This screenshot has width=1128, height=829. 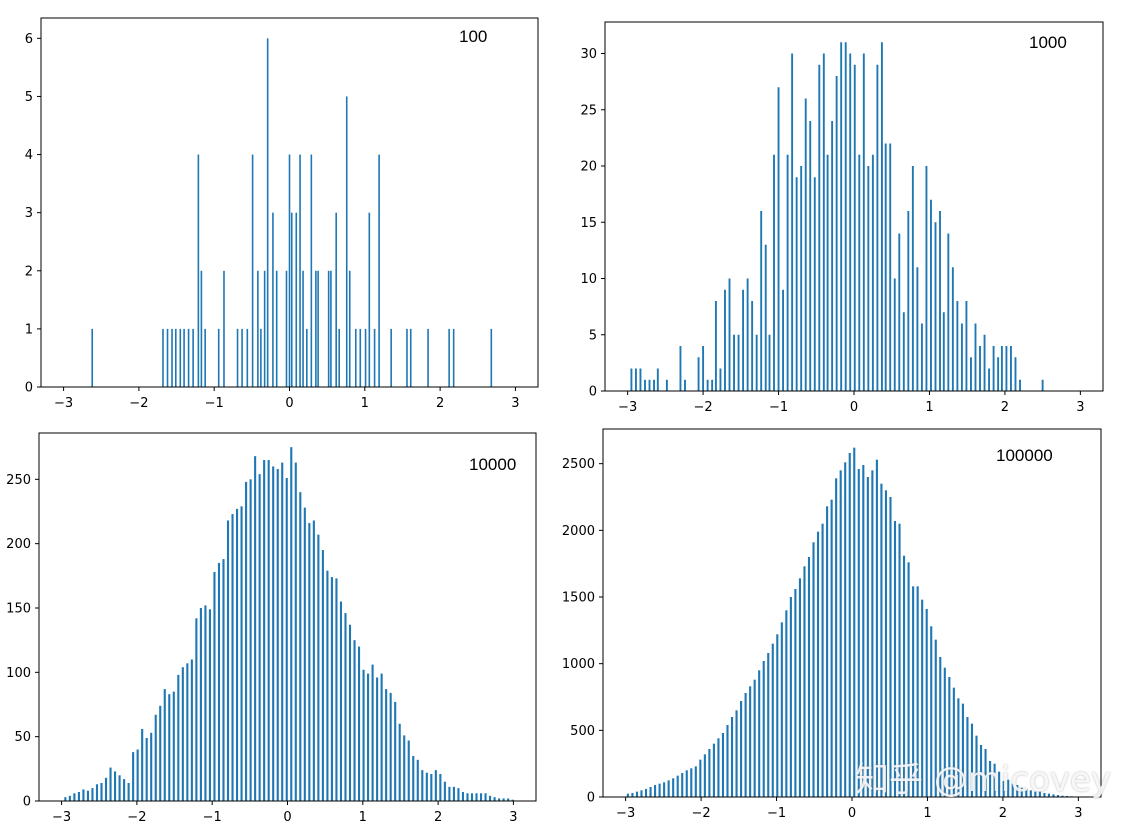 I want to click on sample-size-label: 100, so click(x=473, y=36).